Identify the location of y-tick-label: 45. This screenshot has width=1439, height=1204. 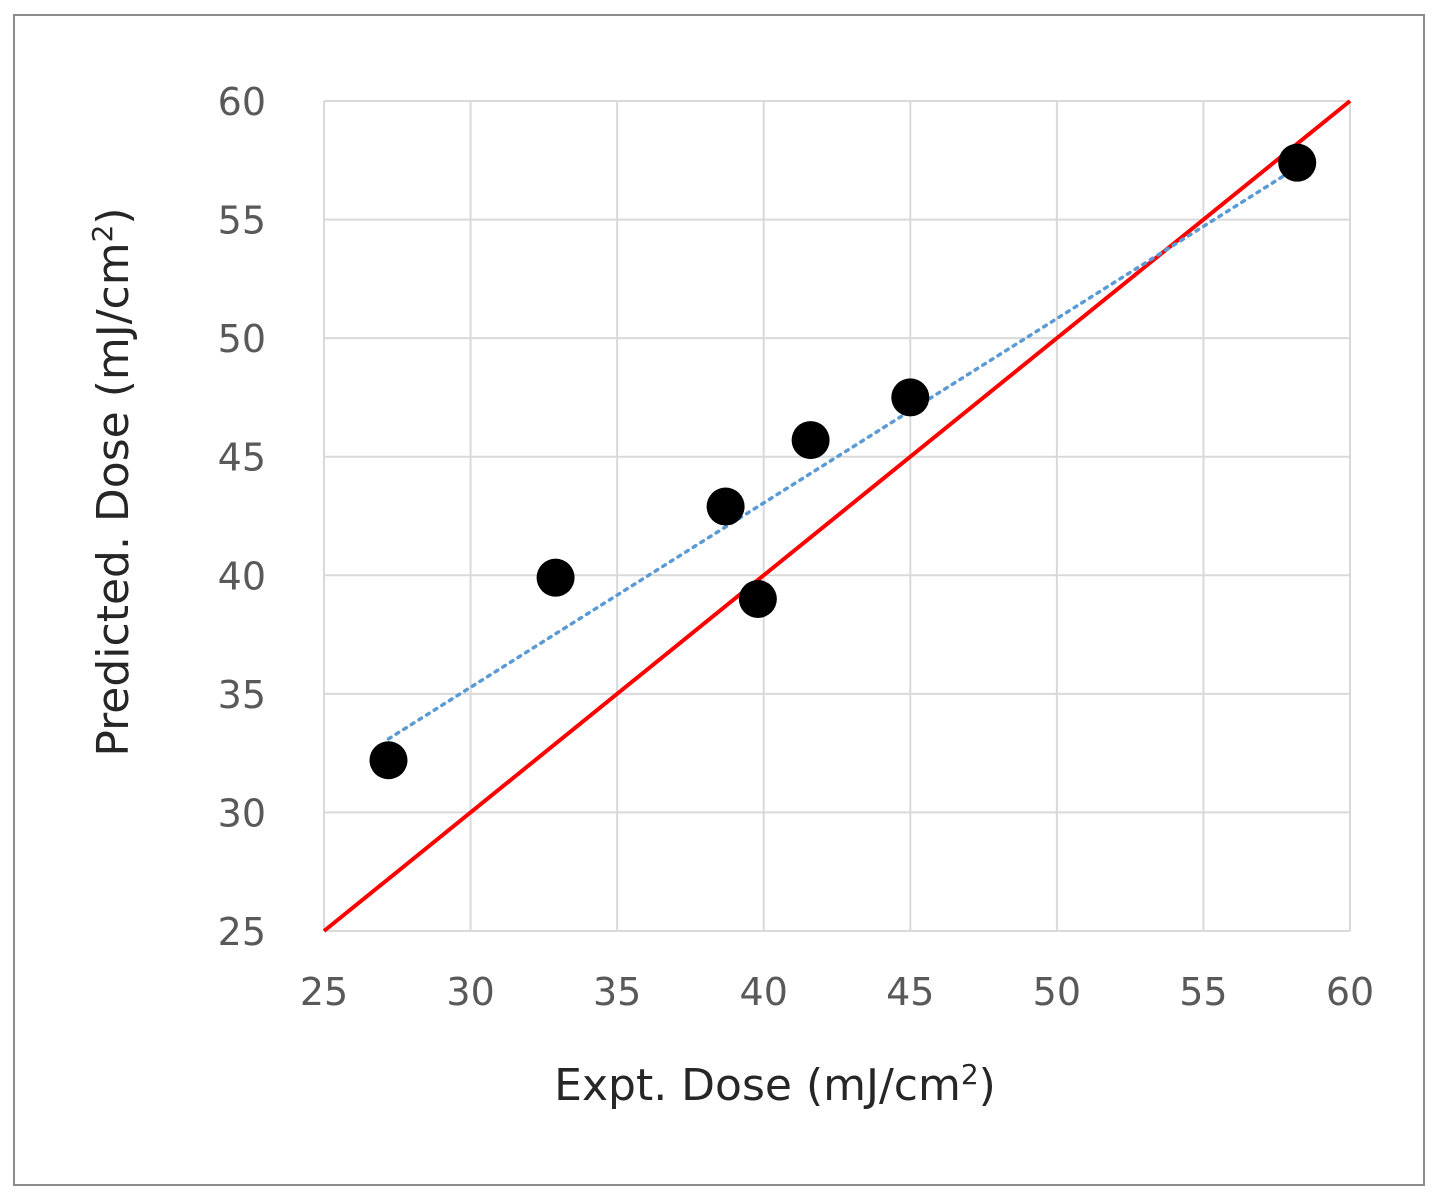
(242, 458).